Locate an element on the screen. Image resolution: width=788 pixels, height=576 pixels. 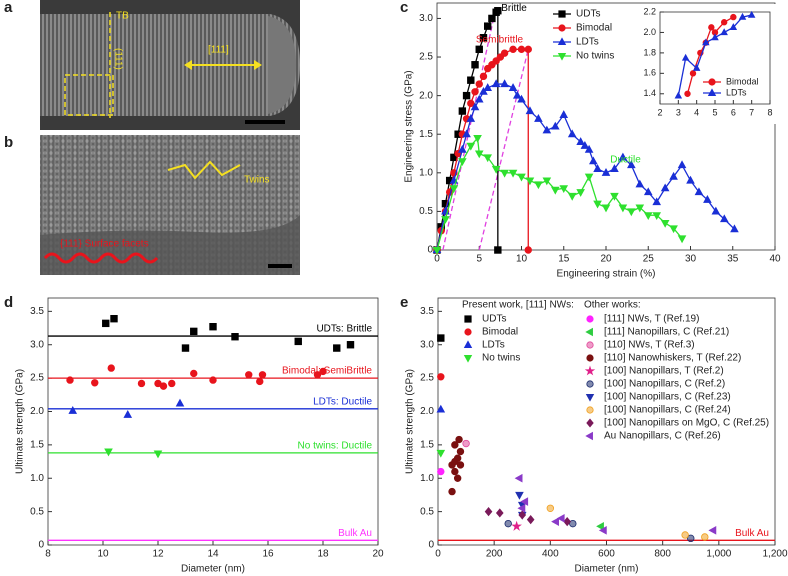
image-annotation: (111) is located at coordinates (117, 59).